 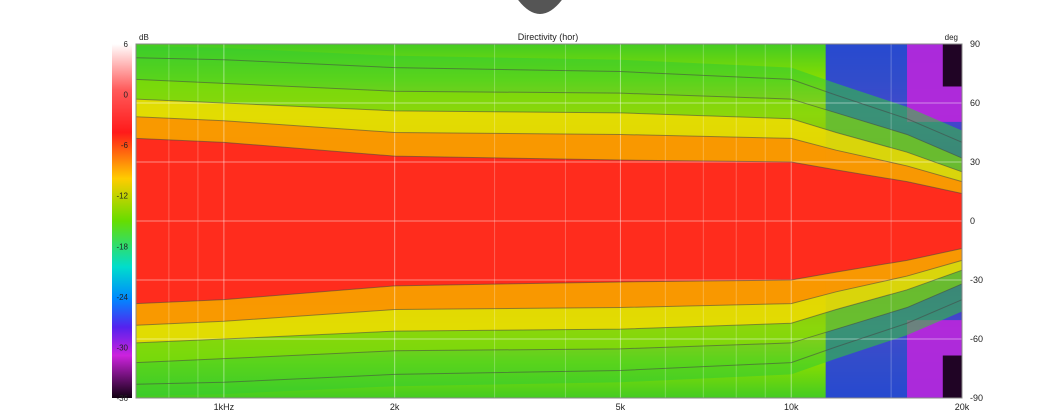 I want to click on x-tick-label: 2k, so click(x=395, y=407).